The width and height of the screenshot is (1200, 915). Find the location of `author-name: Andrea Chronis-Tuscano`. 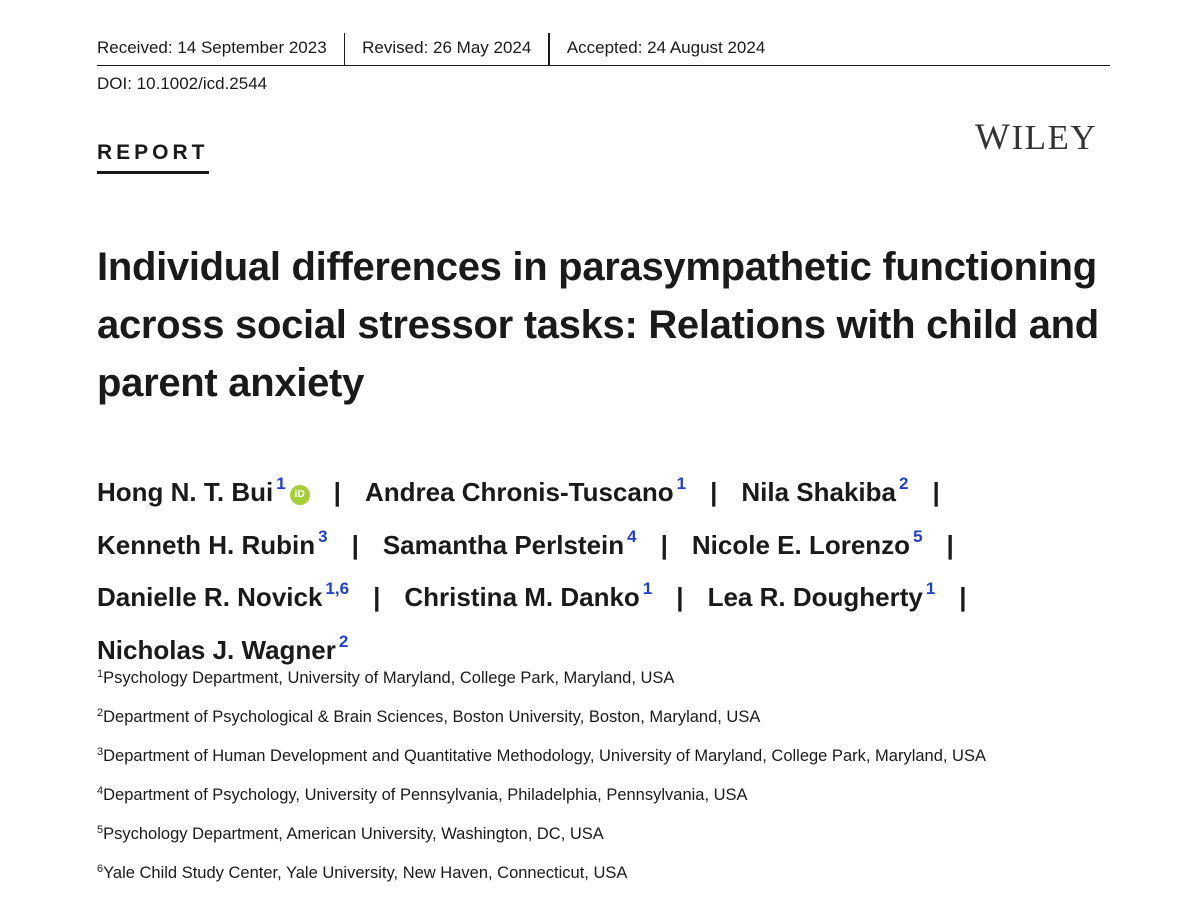

author-name: Andrea Chronis-Tuscano is located at coordinates (519, 492).